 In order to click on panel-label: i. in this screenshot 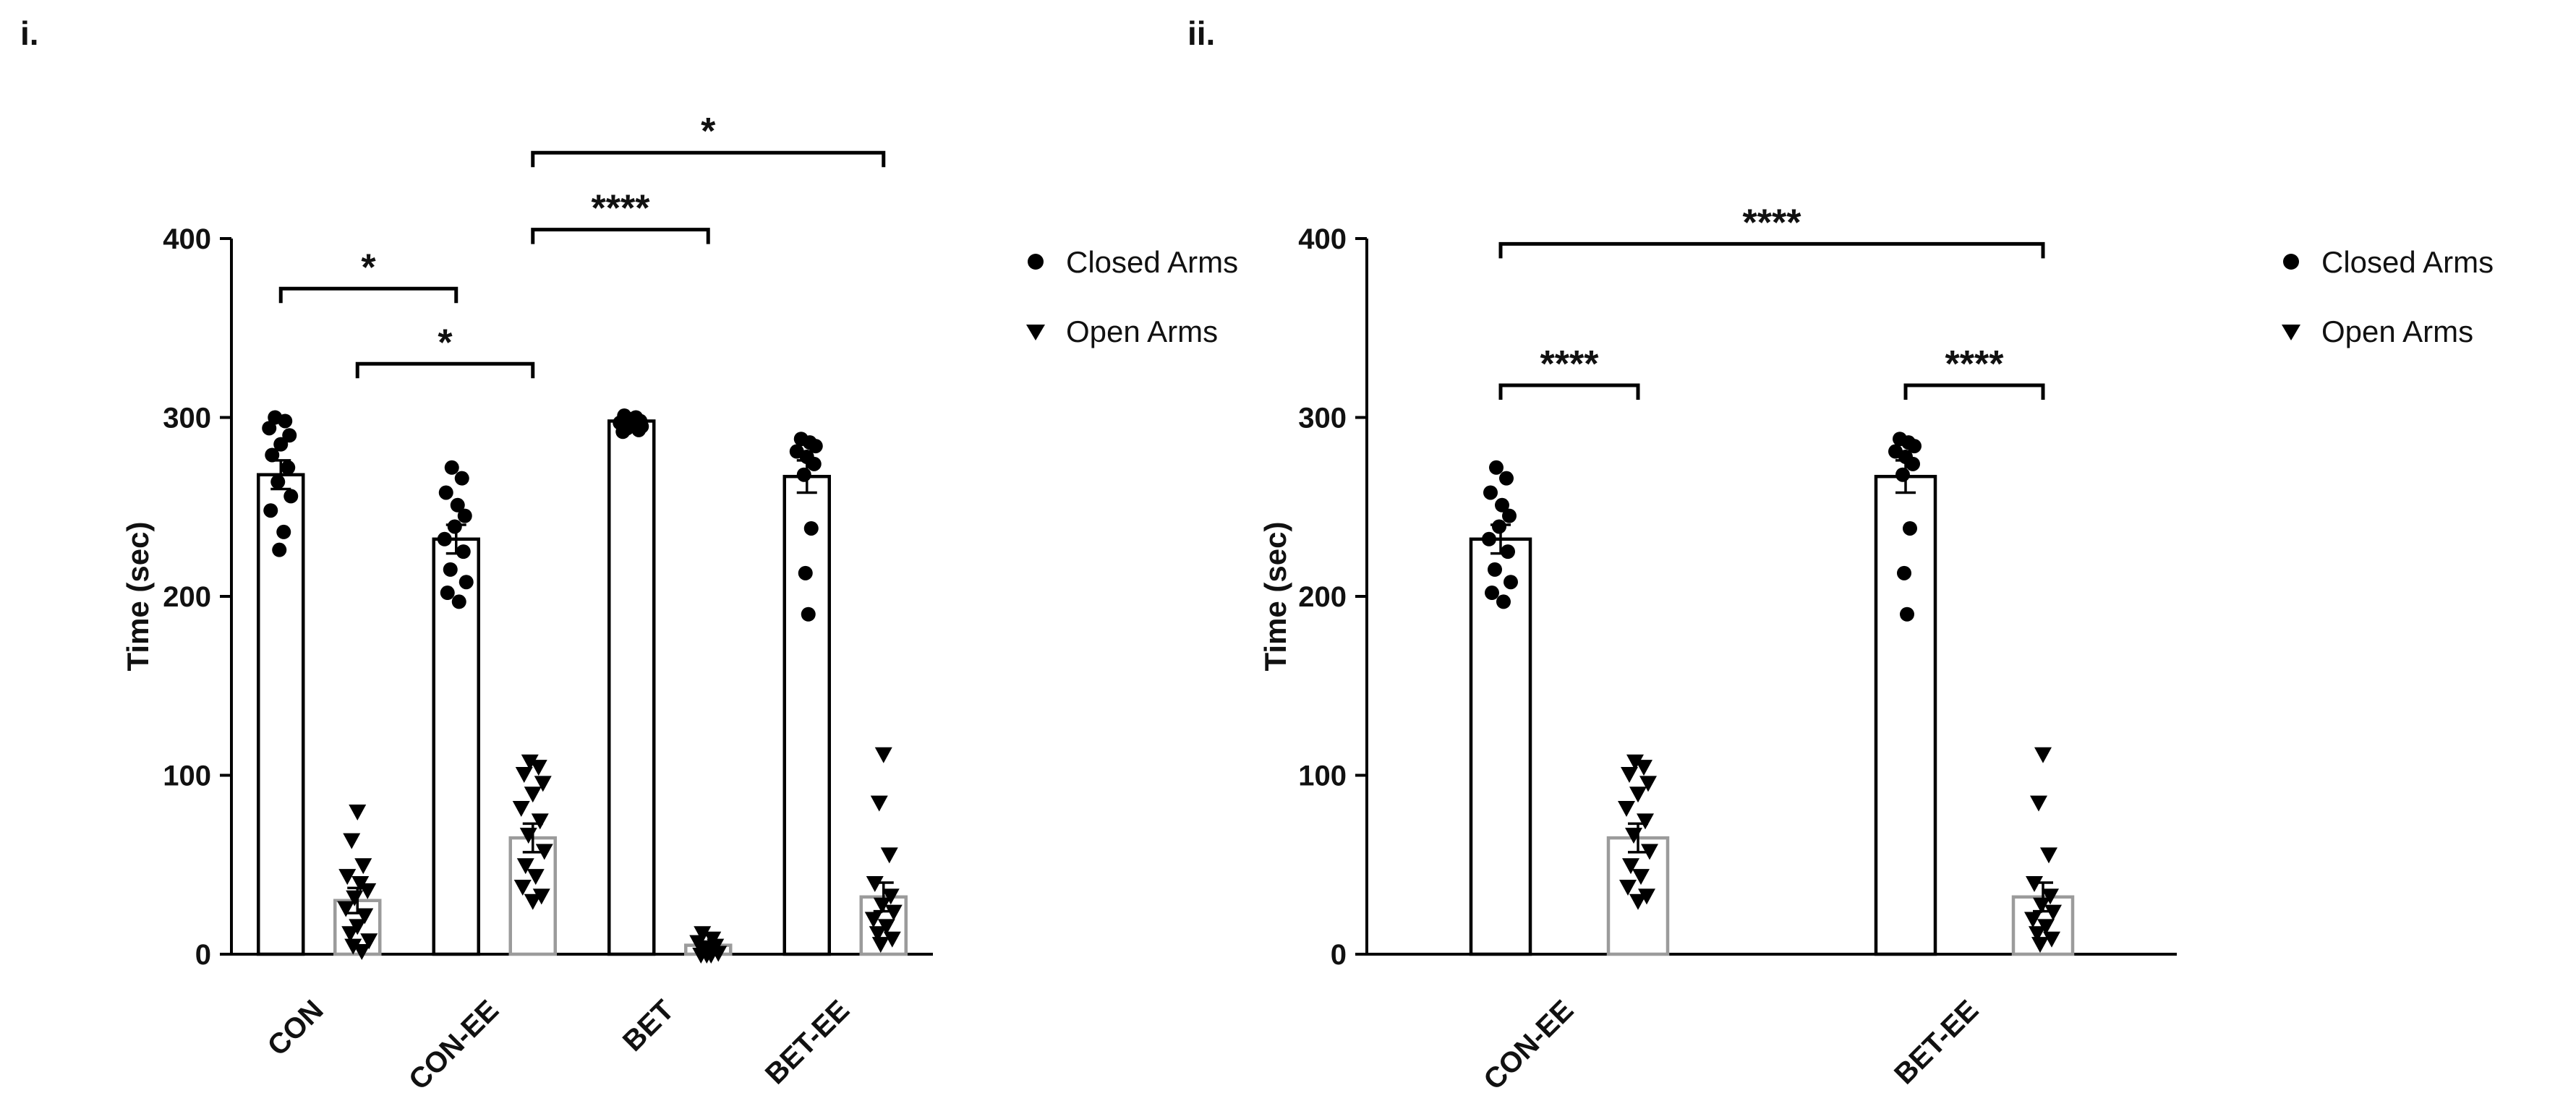, I will do `click(29, 33)`.